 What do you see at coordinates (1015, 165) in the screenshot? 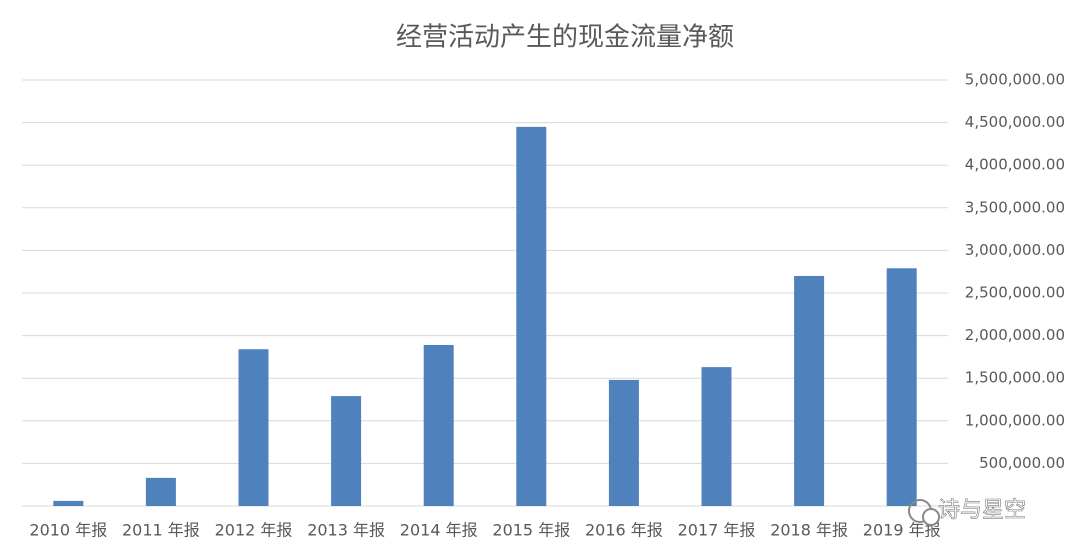
I see `y-tick-label: 4,000,000.00` at bounding box center [1015, 165].